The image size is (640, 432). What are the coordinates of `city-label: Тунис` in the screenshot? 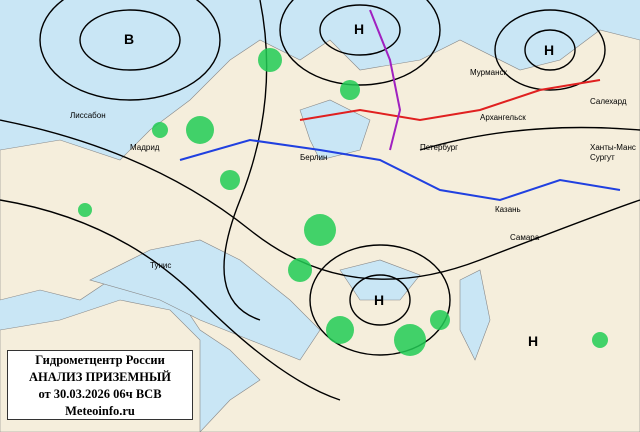 It's located at (160, 265).